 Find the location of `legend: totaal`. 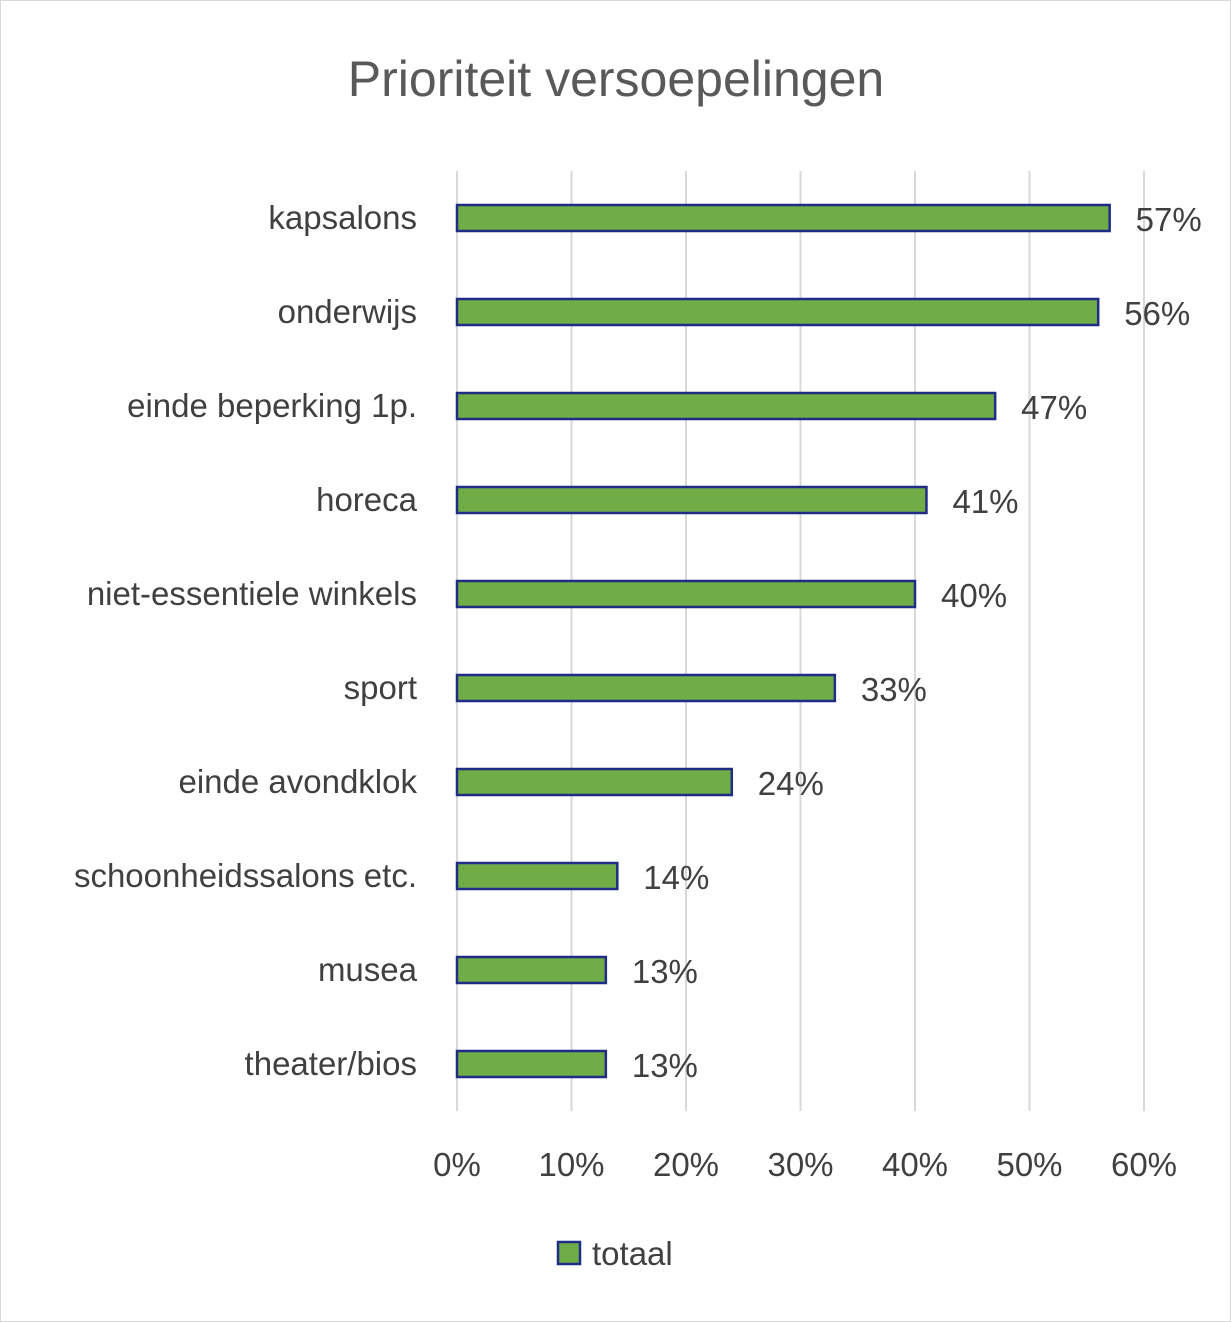

legend: totaal is located at coordinates (614, 1253).